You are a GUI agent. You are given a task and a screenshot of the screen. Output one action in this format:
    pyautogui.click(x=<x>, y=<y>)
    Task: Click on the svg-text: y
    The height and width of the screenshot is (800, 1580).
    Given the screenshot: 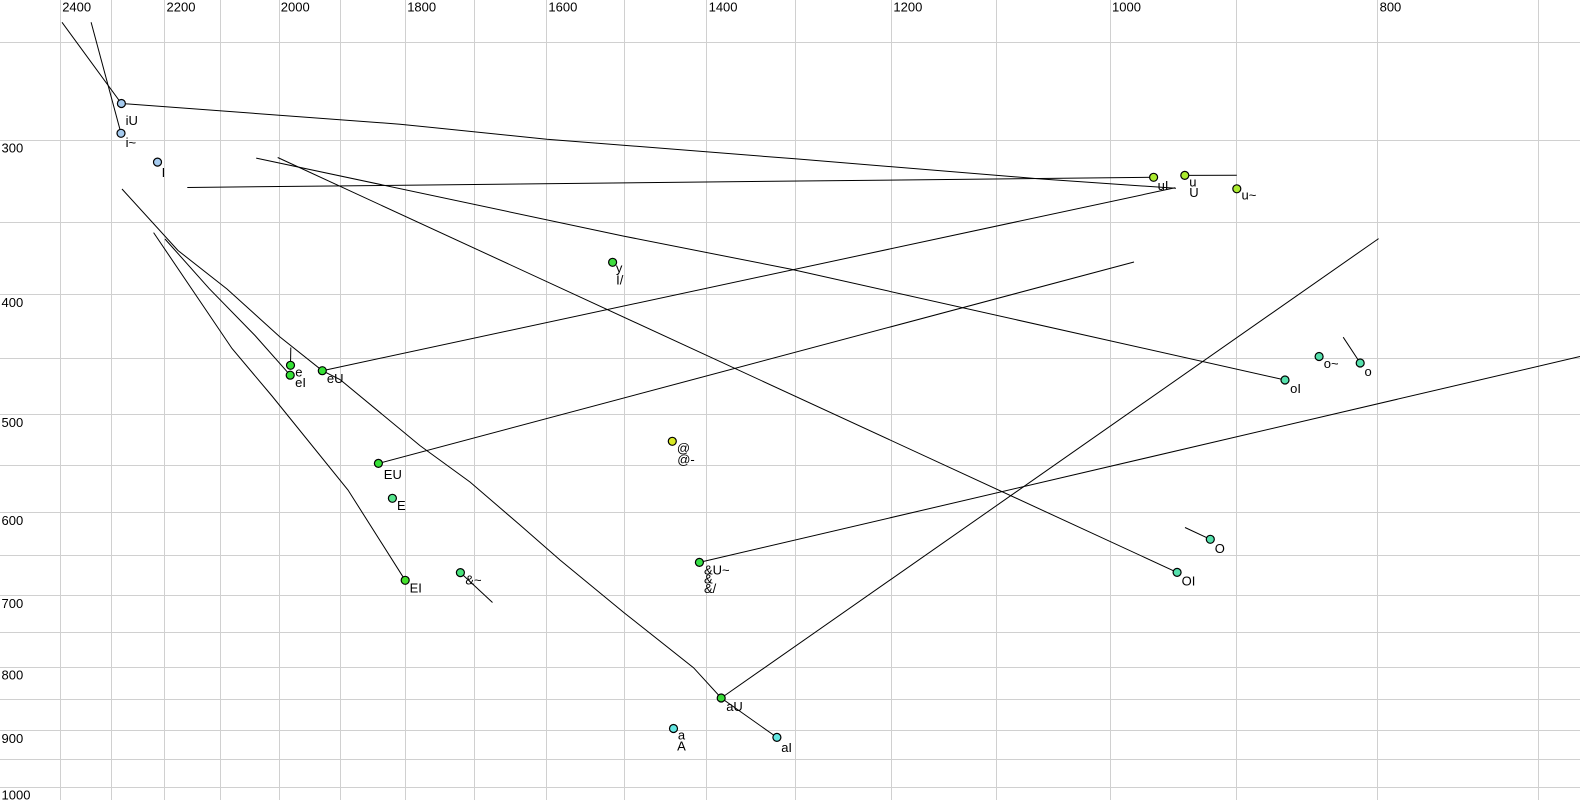 What is the action you would take?
    pyautogui.click(x=619, y=267)
    